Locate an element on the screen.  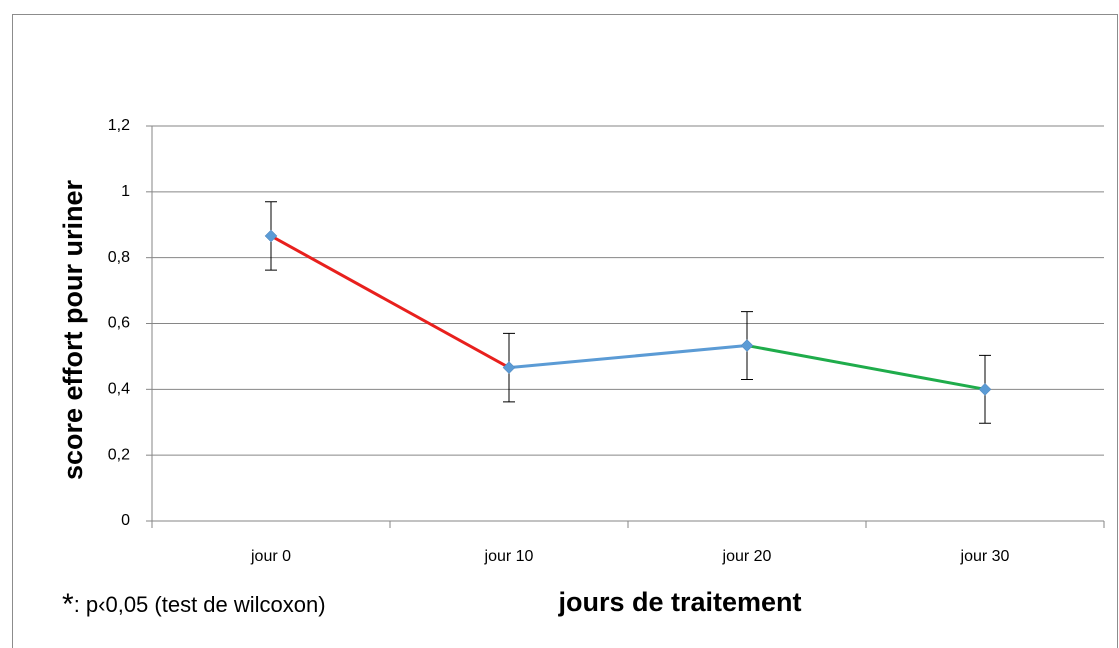
y-tick-label: 0,2 is located at coordinates (119, 454).